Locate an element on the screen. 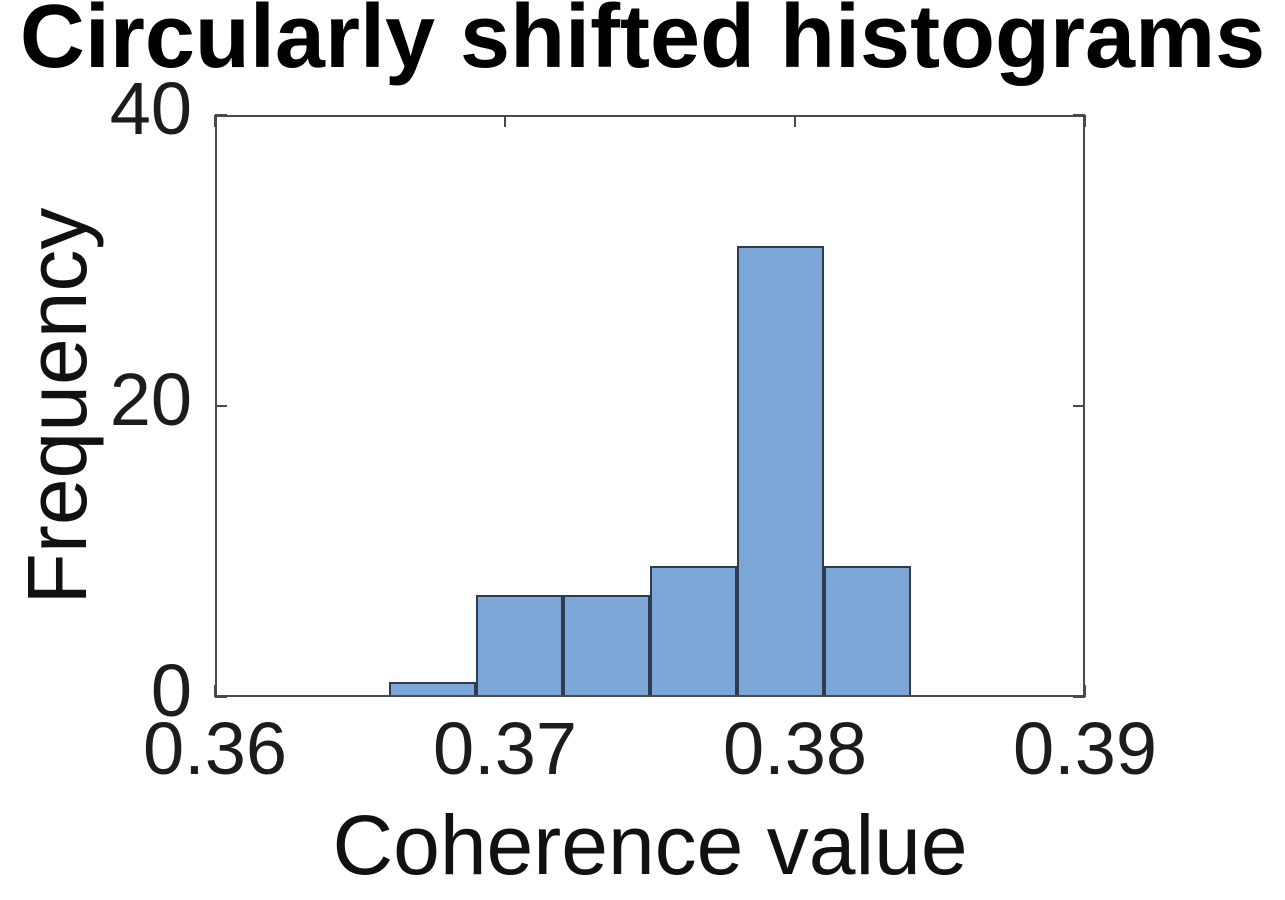 This screenshot has height=900, width=1285. x-tick is located at coordinates (1085, 691).